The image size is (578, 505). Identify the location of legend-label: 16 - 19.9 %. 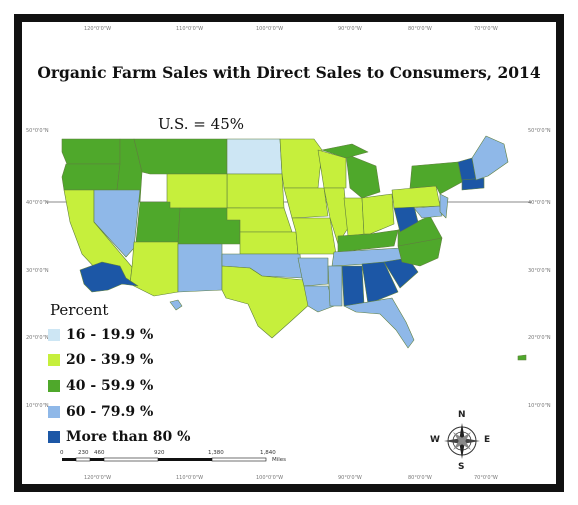
(110, 335).